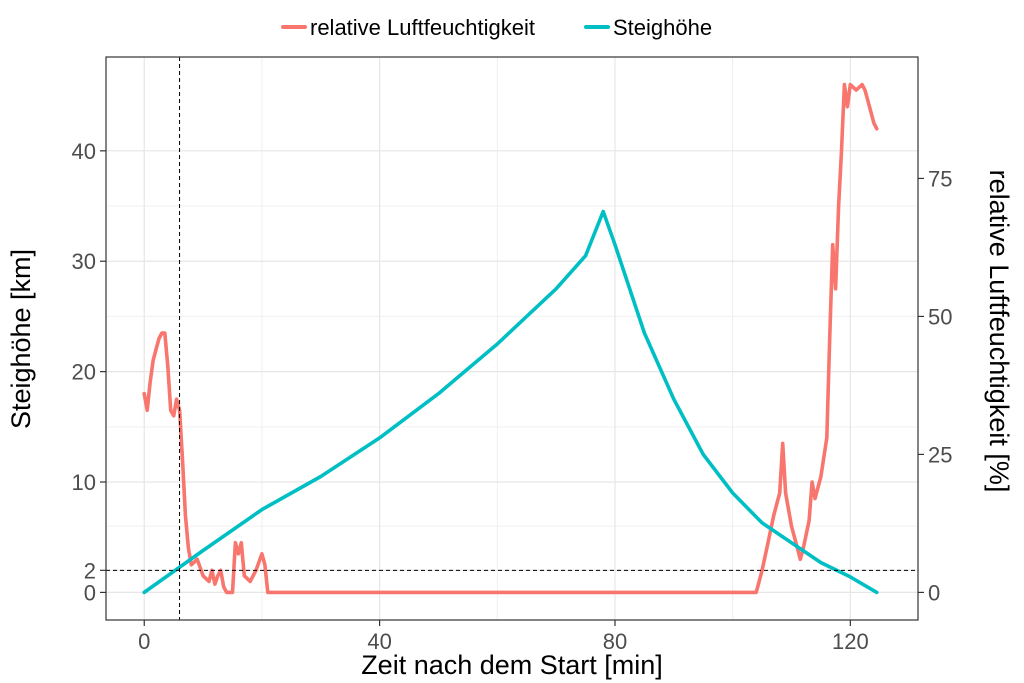  I want to click on y-left-tick-label: 2, so click(90, 570).